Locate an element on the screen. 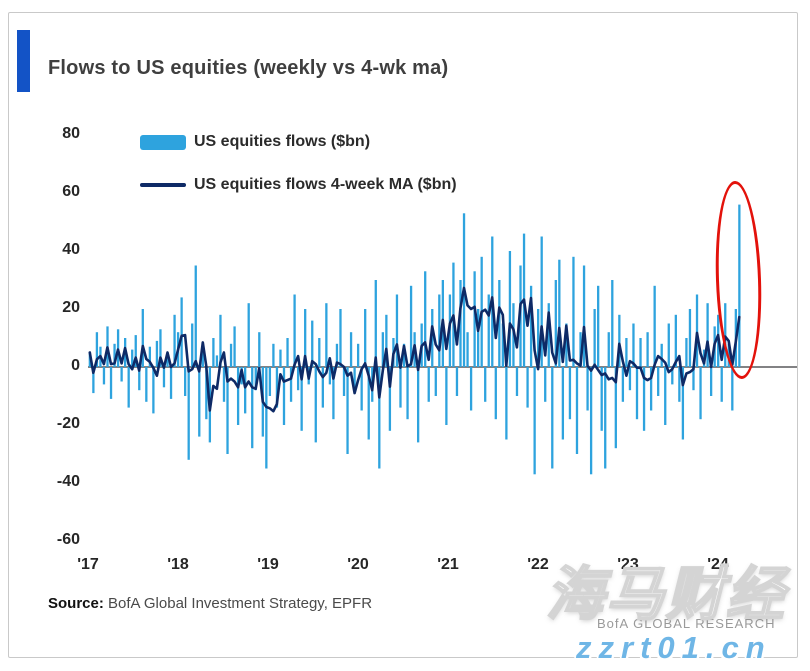 The height and width of the screenshot is (671, 810). url-watermark: zzrt01.cn is located at coordinates (674, 647).